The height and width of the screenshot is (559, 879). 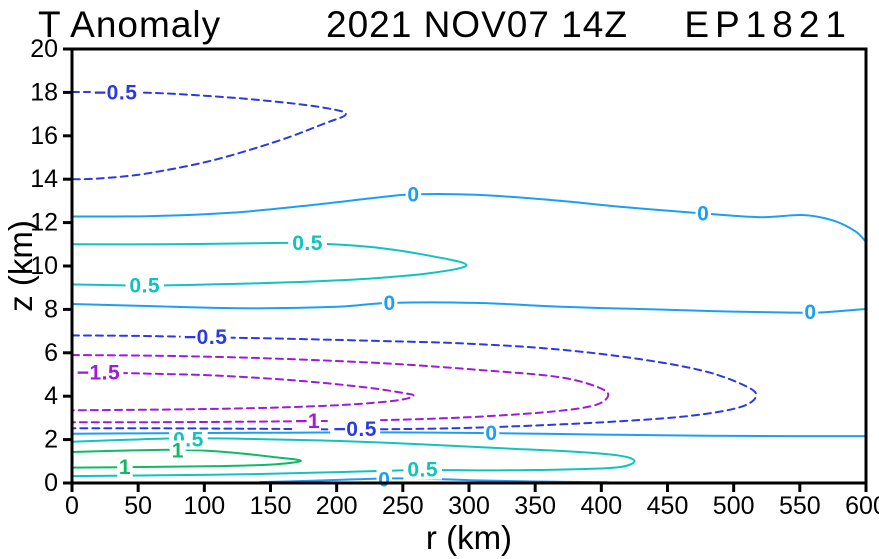 What do you see at coordinates (204, 506) in the screenshot?
I see `x-tick-label: 100` at bounding box center [204, 506].